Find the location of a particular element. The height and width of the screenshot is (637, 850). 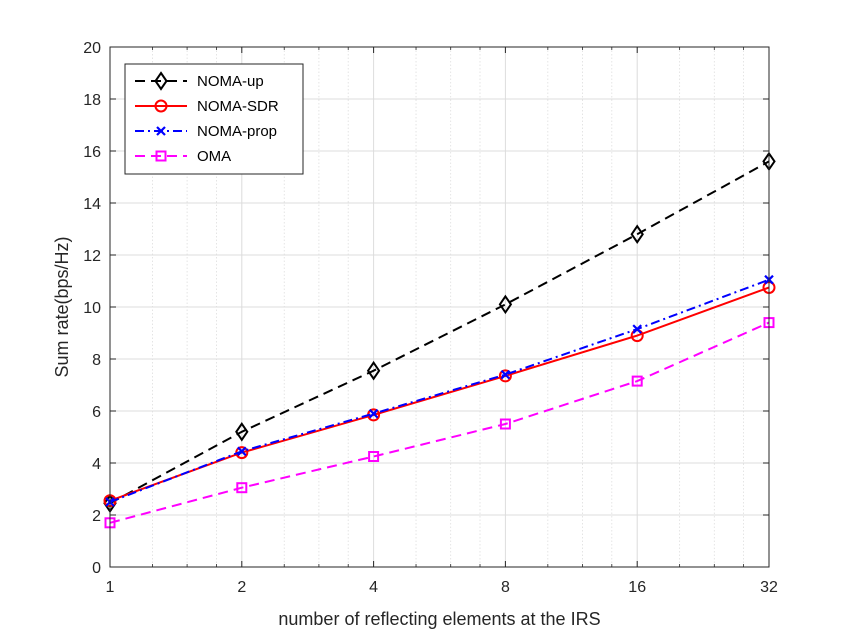

legend-label-noma-prop: NOMA-prop is located at coordinates (237, 131).